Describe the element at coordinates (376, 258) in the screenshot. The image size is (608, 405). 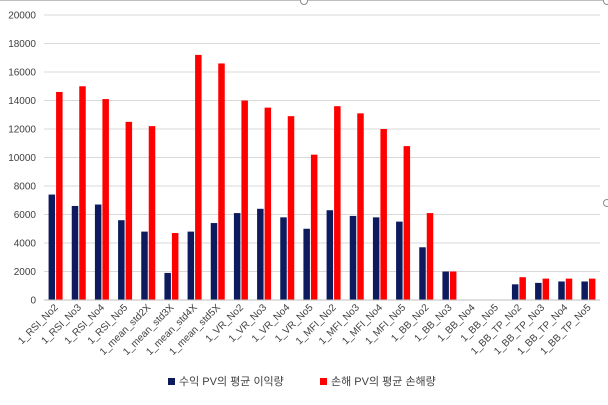
I see `bar-series-1-1_MFI_No4` at that location.